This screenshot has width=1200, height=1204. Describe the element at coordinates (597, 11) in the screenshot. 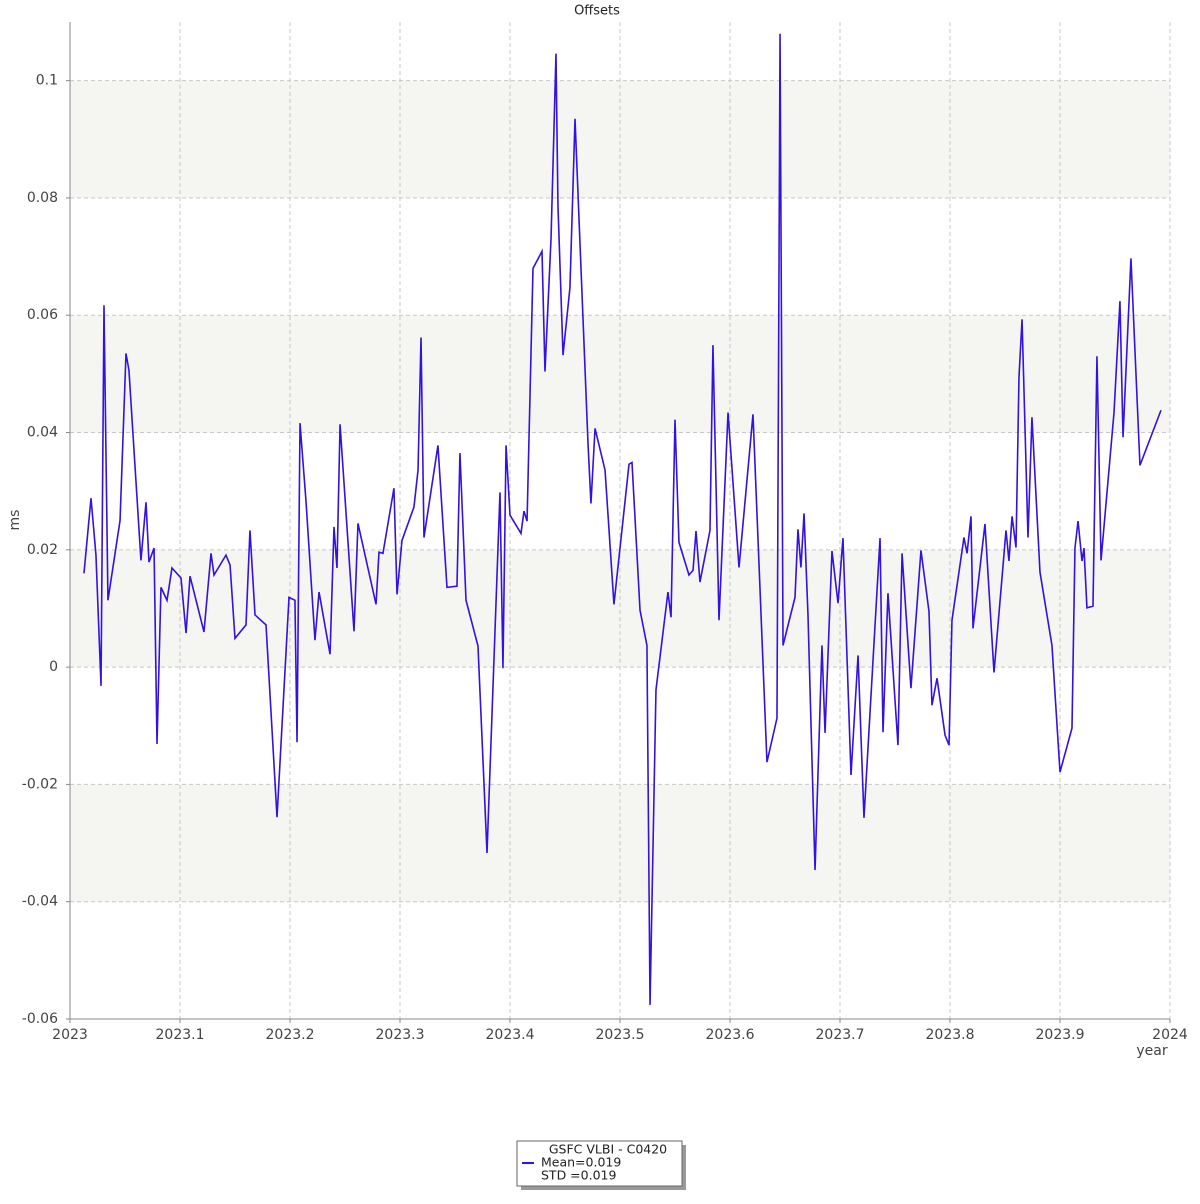

I see `chart-title: Offsets` at that location.